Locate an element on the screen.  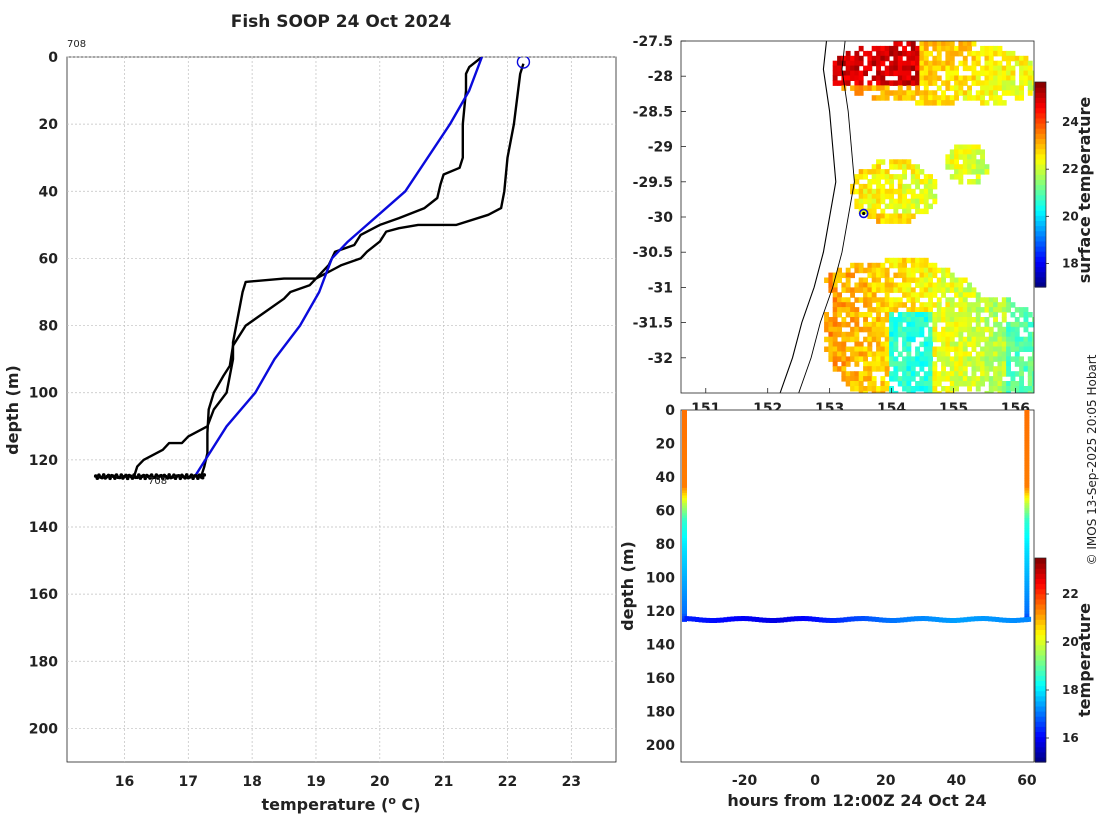
profile-x-label: temperature (o C) is located at coordinates (340, 804).